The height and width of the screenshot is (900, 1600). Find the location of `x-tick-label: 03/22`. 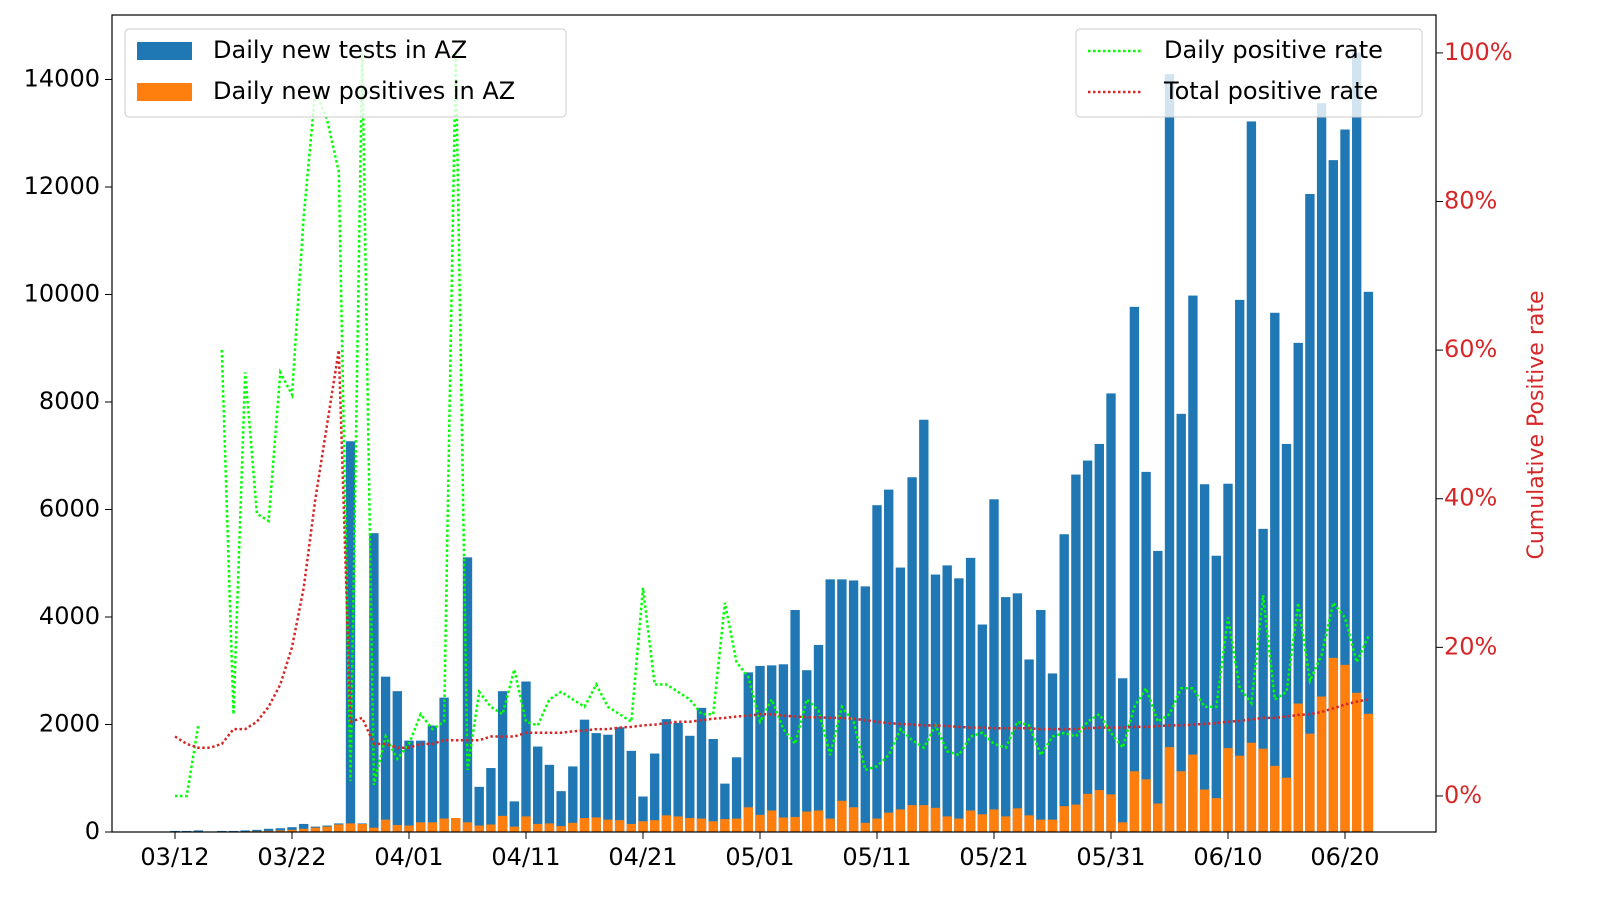

x-tick-label: 03/22 is located at coordinates (291, 857).